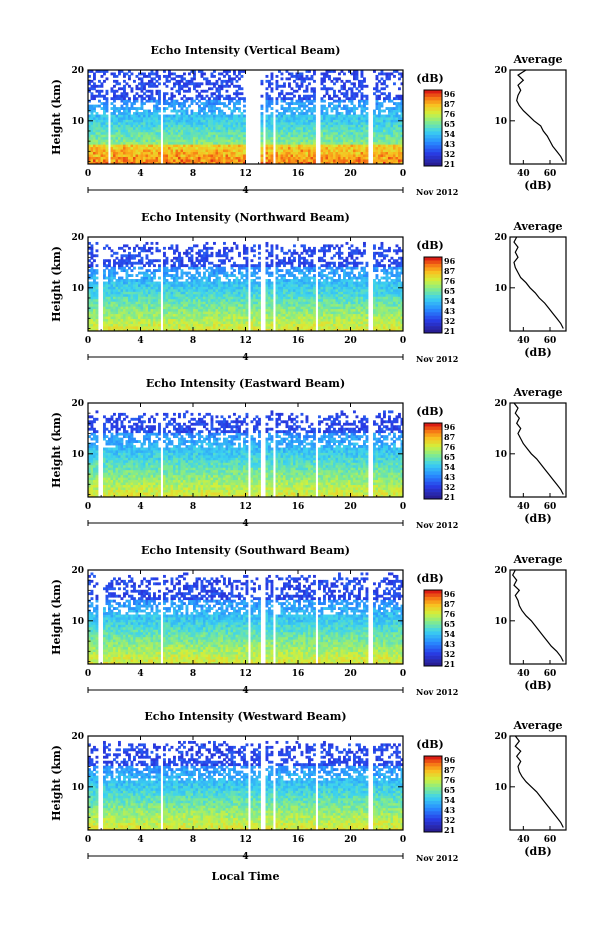 The width and height of the screenshot is (616, 929). I want to click on average-xlabel: (dB), so click(537, 185).